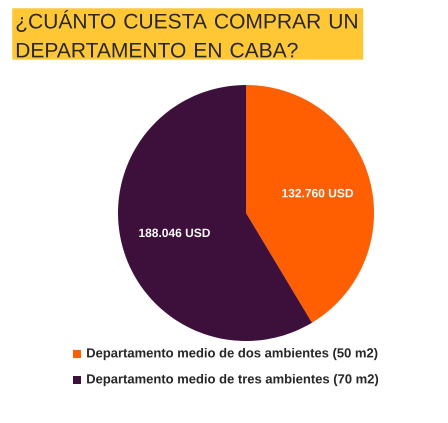 This screenshot has height=423, width=448. What do you see at coordinates (318, 193) in the screenshot?
I see `data-label: 132.760 USD` at bounding box center [318, 193].